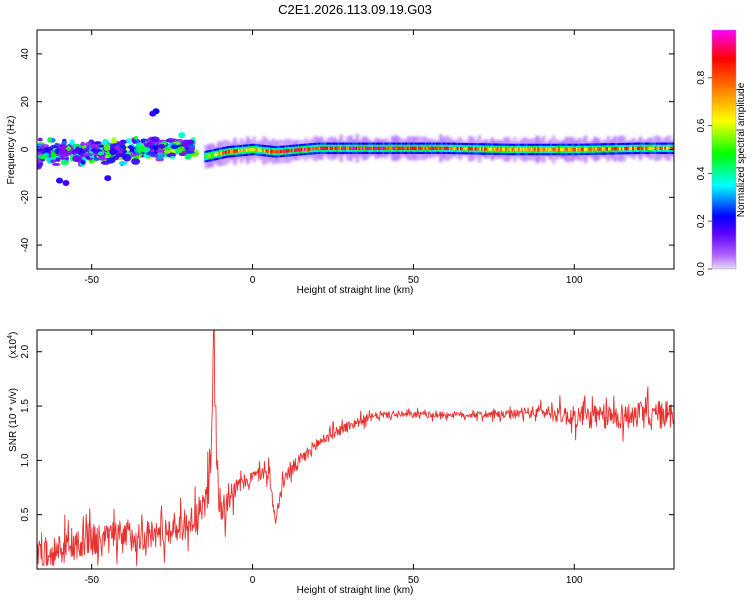 This screenshot has height=600, width=750. Describe the element at coordinates (25, 460) in the screenshot. I see `snr-y-tick-label: 1.0` at that location.